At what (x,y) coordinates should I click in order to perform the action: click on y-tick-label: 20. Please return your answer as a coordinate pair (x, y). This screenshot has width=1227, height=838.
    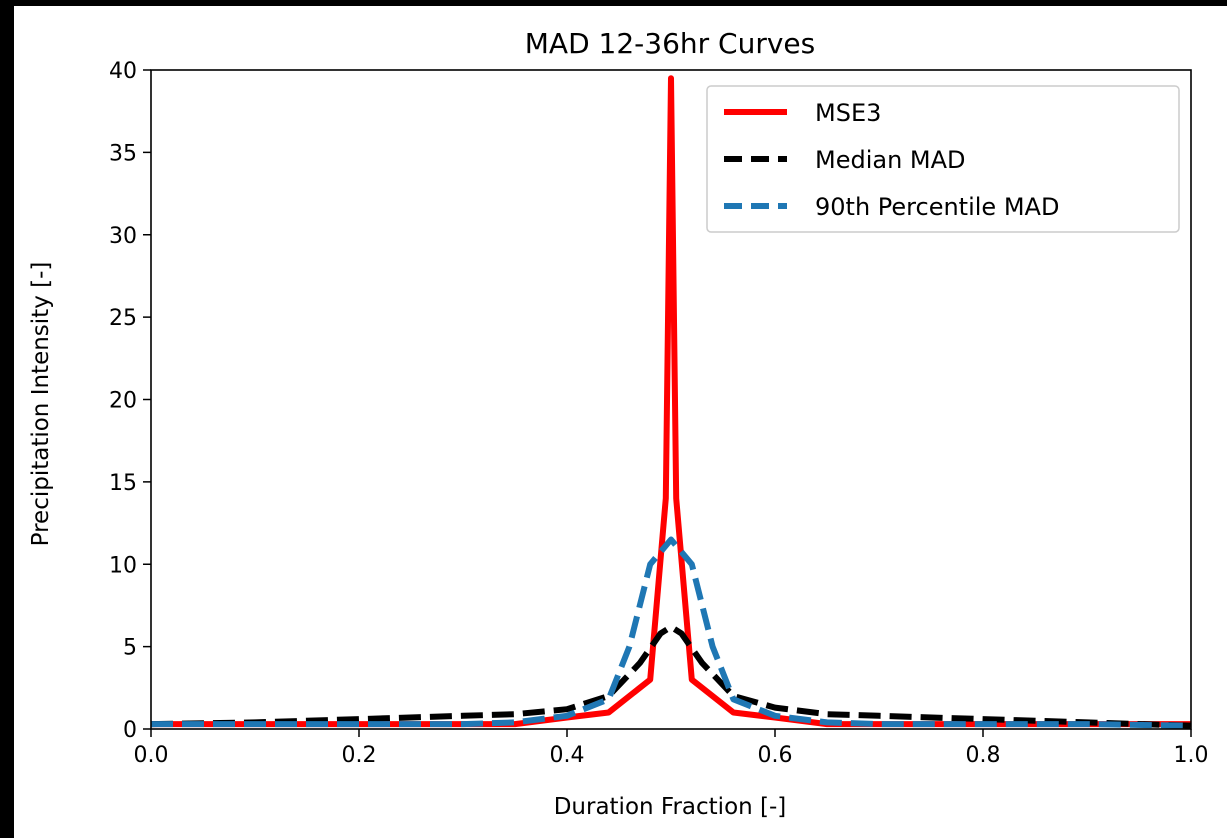
    Looking at the image, I should click on (123, 401).